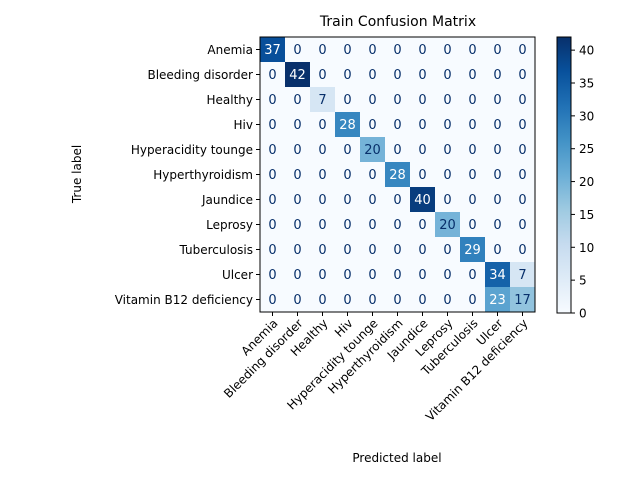 The height and width of the screenshot is (480, 640). I want to click on cell-value: 17, so click(522, 300).